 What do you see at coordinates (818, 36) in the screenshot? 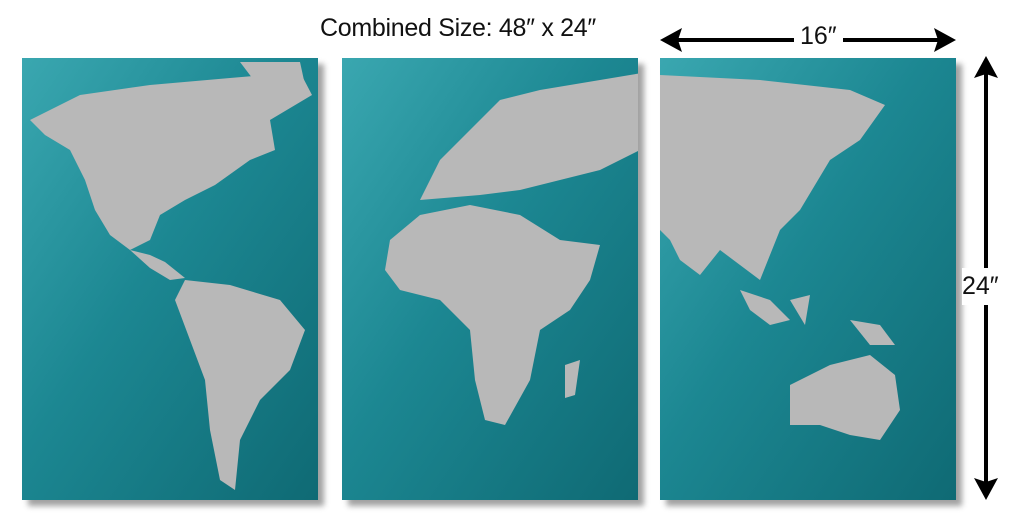
I see `panel-width-label: 16″` at bounding box center [818, 36].